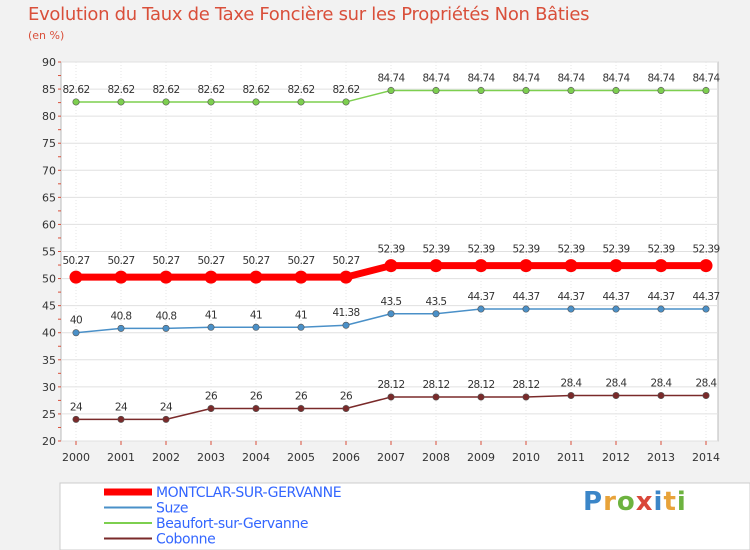 The image size is (750, 550). I want to click on legend-box, so click(404, 516).